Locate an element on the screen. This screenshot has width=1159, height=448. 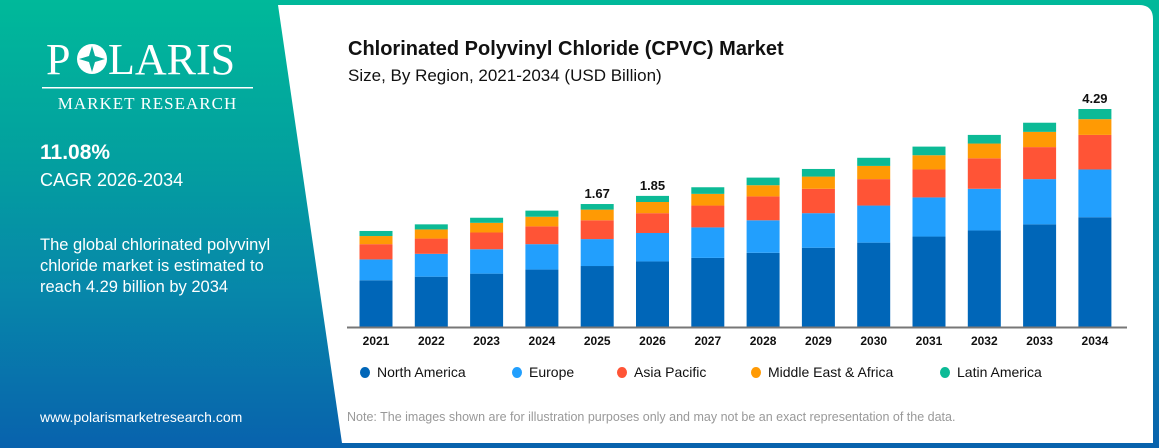
bar-segment-europe-2030 is located at coordinates (874, 224).